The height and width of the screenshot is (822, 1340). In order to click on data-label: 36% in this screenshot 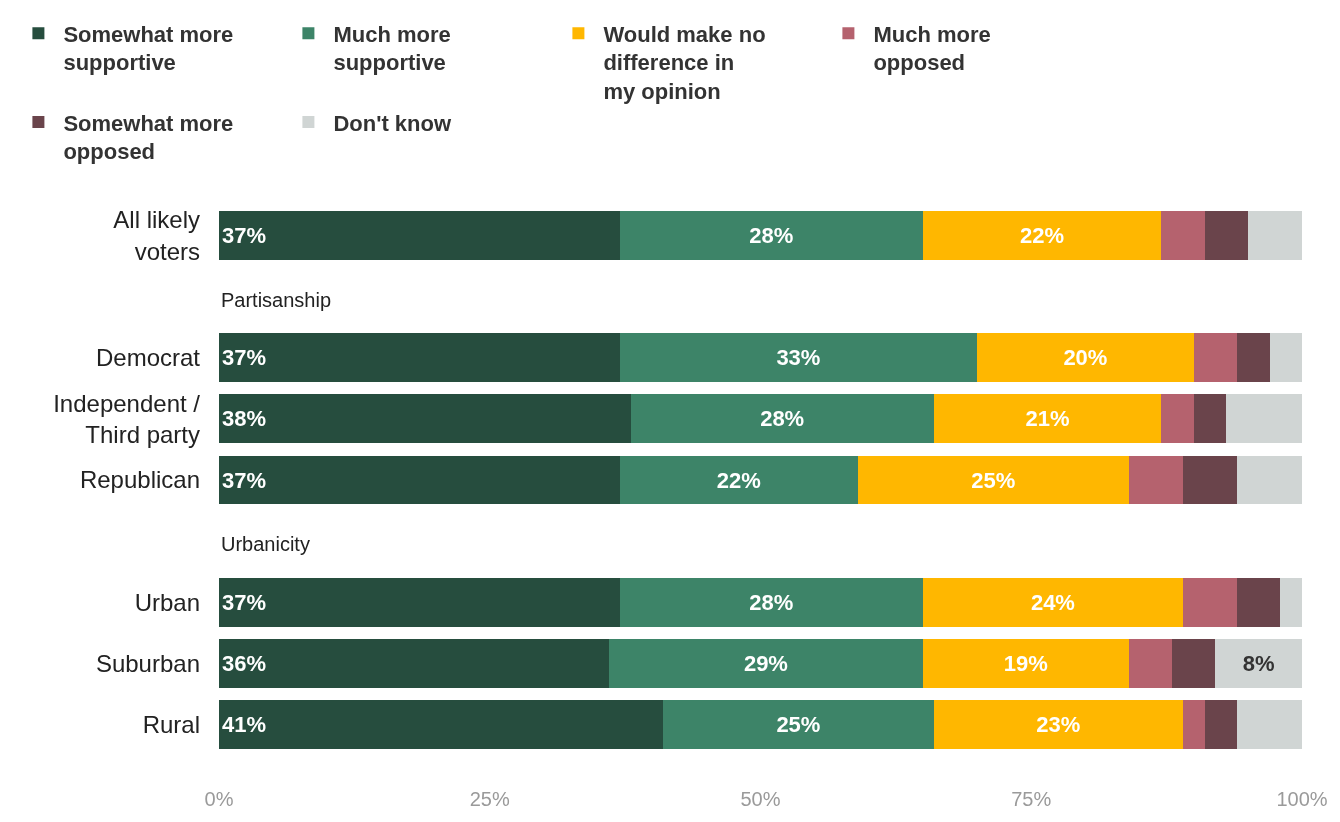, I will do `click(244, 663)`.